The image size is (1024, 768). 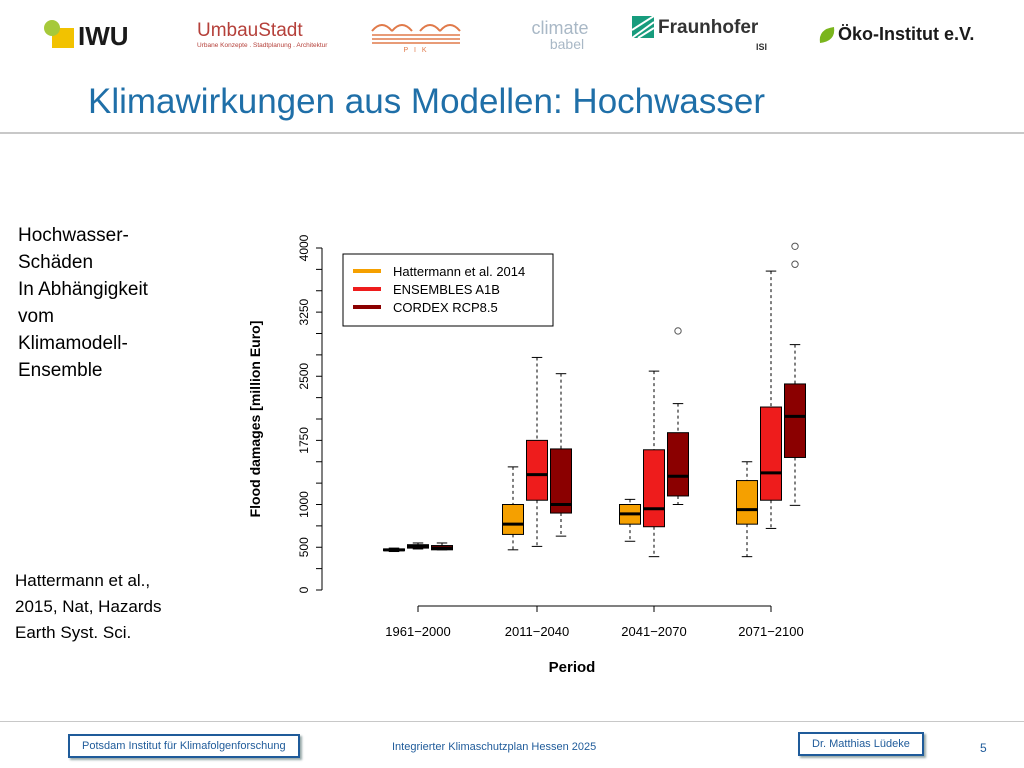 What do you see at coordinates (416, 50) in the screenshot?
I see `pik-logo-text: P I K` at bounding box center [416, 50].